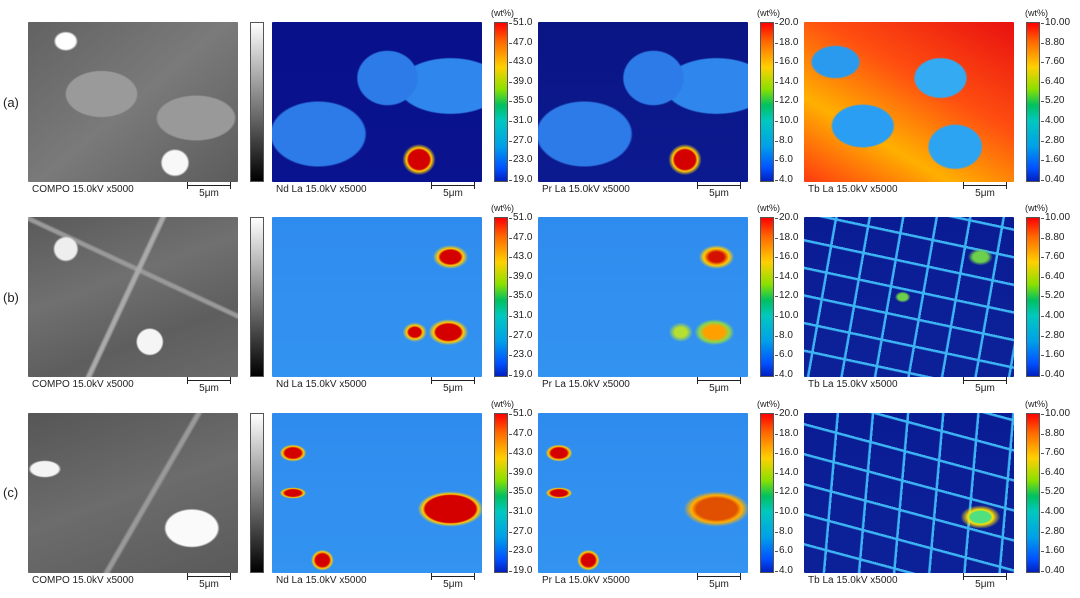 This screenshot has height=598, width=1080. I want to click on compo-image, so click(133, 102).